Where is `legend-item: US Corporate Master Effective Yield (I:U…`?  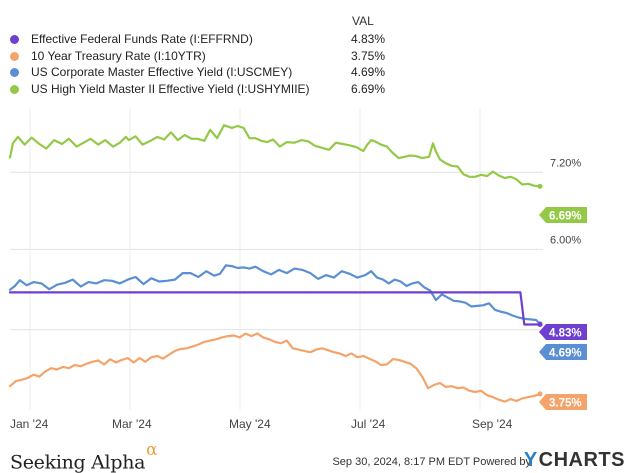
legend-item: US Corporate Master Effective Yield (I:U… is located at coordinates (197, 72).